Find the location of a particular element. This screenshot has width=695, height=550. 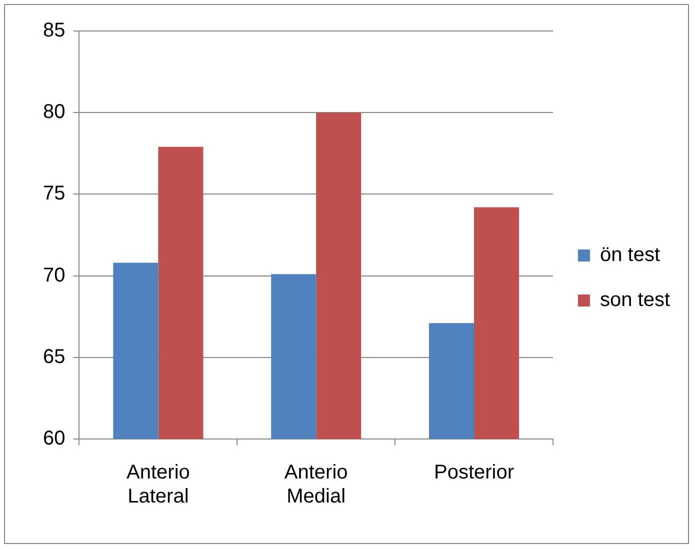

legend-label: ön test is located at coordinates (630, 255).